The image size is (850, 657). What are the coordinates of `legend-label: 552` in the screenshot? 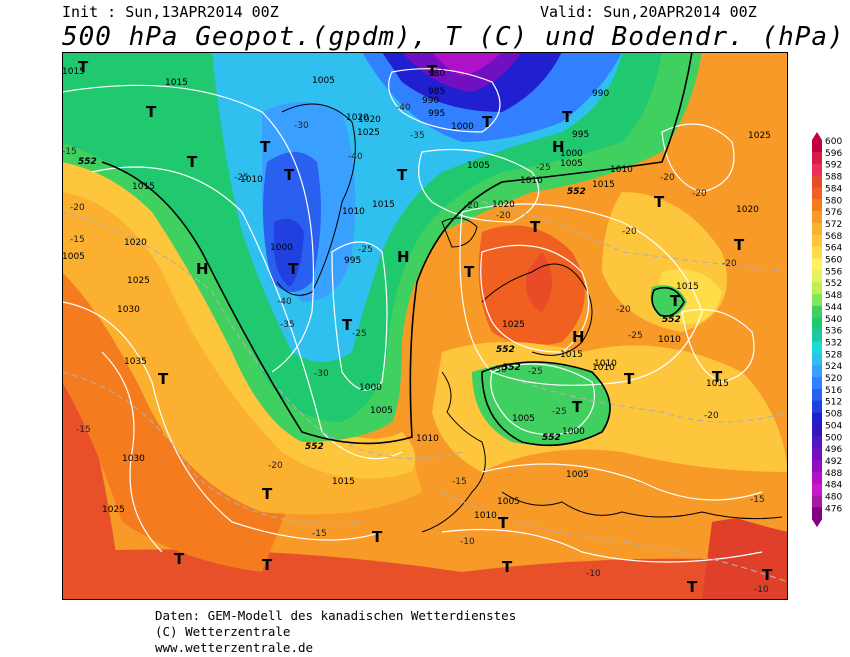 It's located at (833, 284).